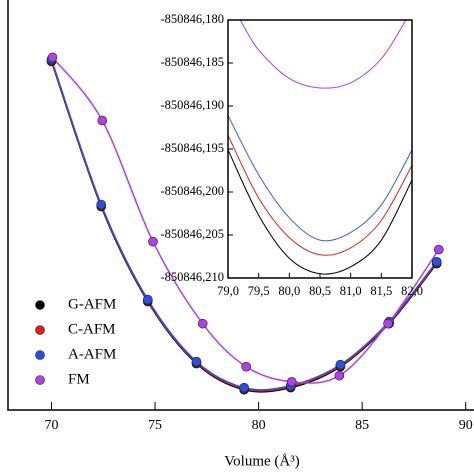 This screenshot has width=474, height=474. Describe the element at coordinates (79, 379) in the screenshot. I see `legend-label: FM` at that location.